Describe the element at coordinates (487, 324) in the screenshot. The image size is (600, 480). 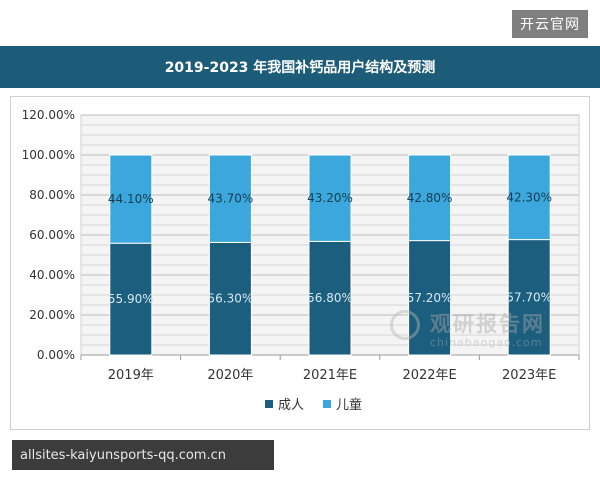
I see `watermark-text: 观研报告网` at that location.